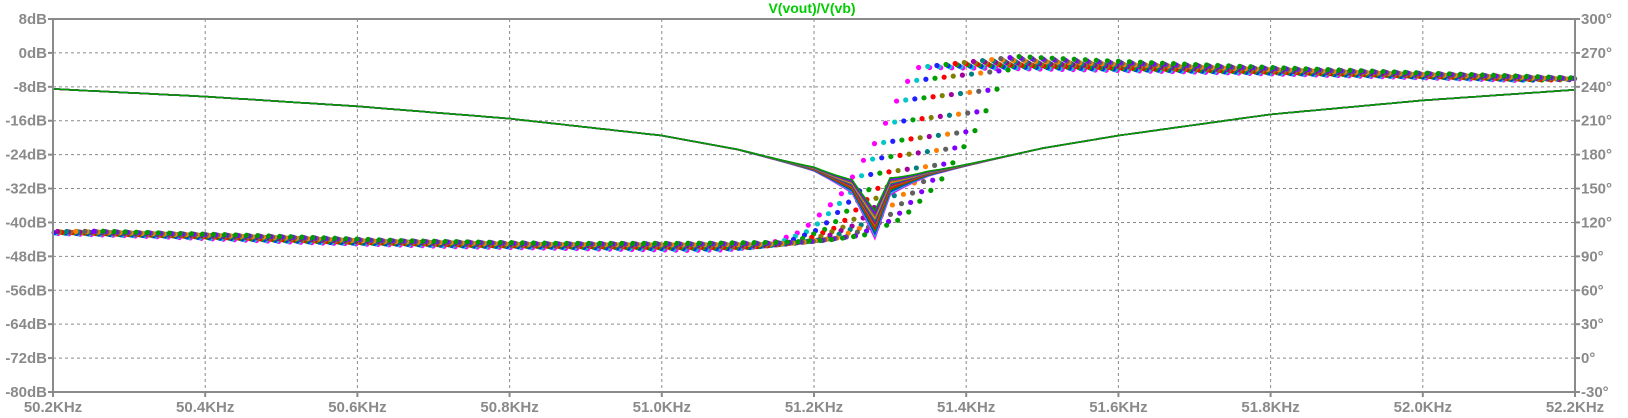 The image size is (1628, 418). Describe the element at coordinates (1575, 407) in the screenshot. I see `x-tick-label: 52.2KHz` at that location.